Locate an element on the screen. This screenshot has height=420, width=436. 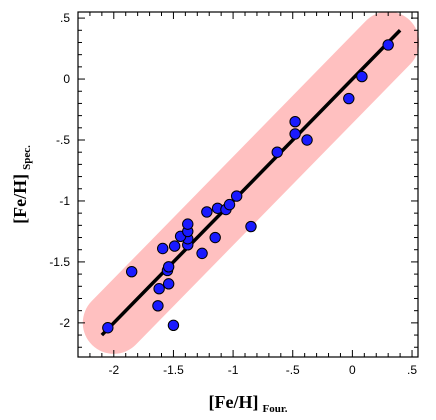
x-tick-label: -2 is located at coordinates (113, 370).